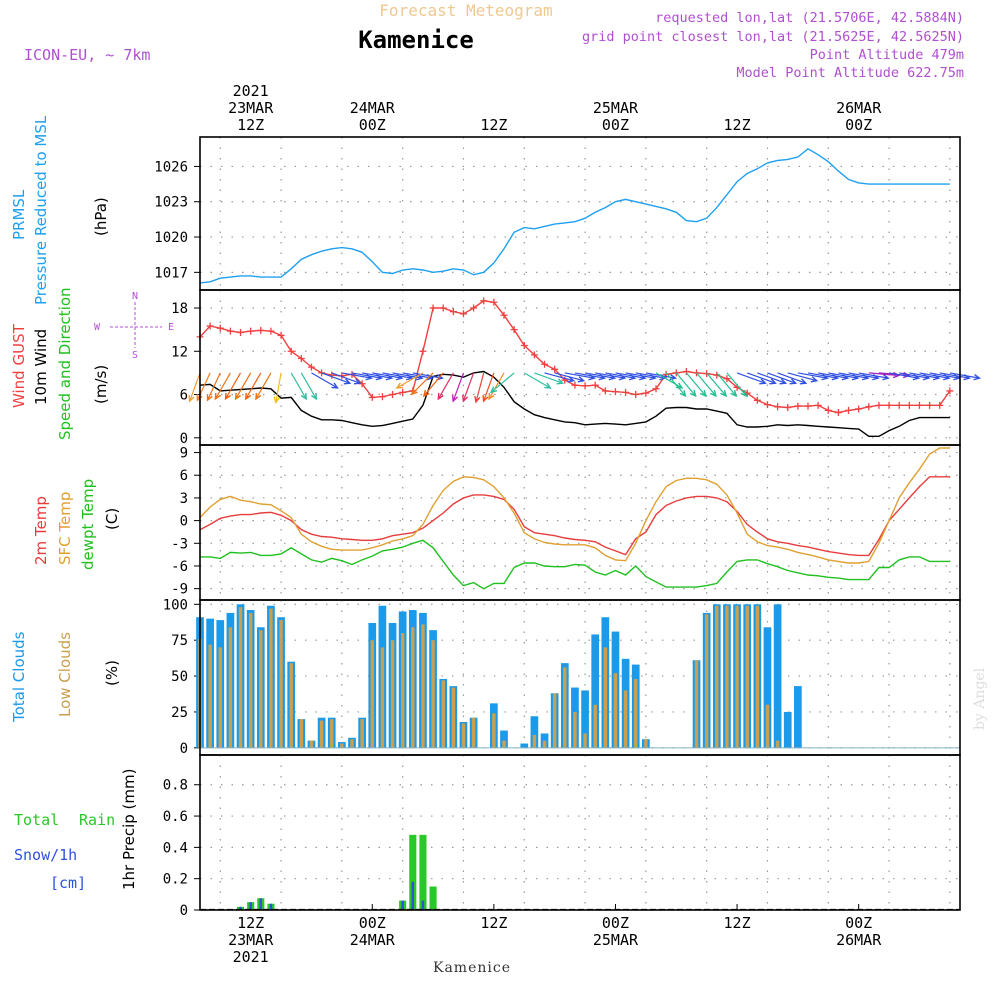  What do you see at coordinates (616, 108) in the screenshot?
I see `top-time-label: 25MAR` at bounding box center [616, 108].